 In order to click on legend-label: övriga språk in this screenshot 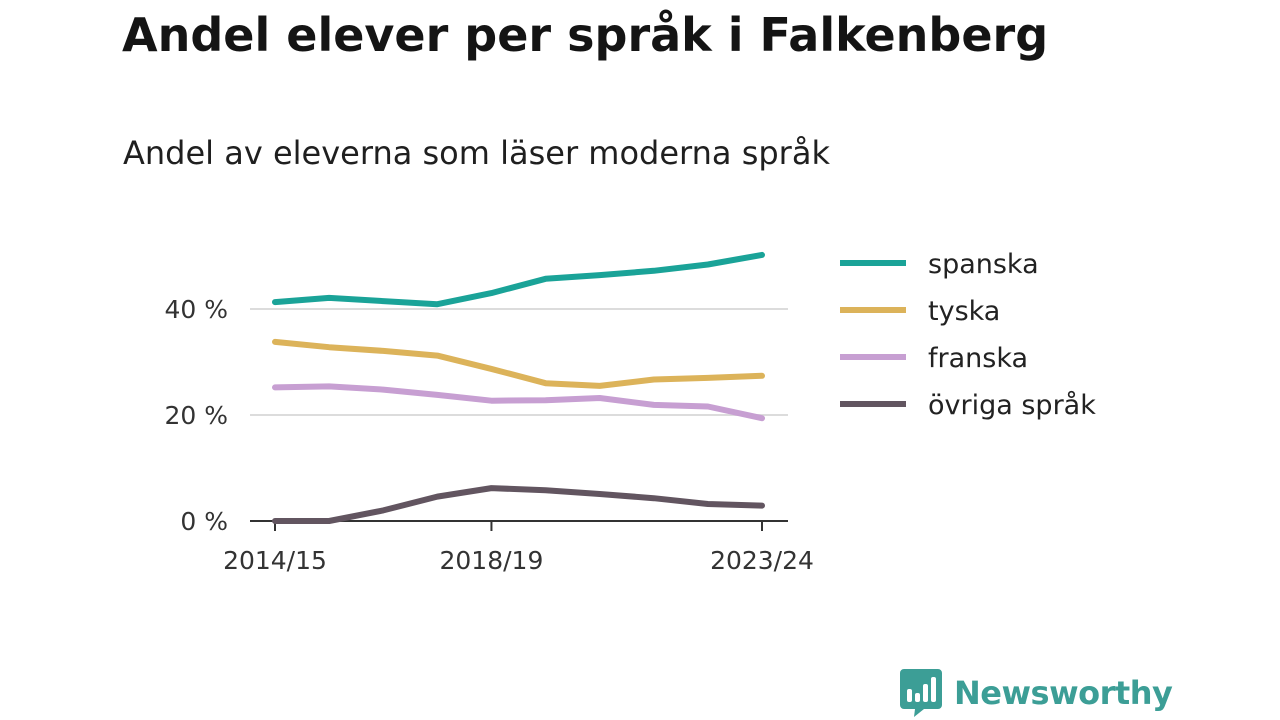, I will do `click(1012, 405)`.